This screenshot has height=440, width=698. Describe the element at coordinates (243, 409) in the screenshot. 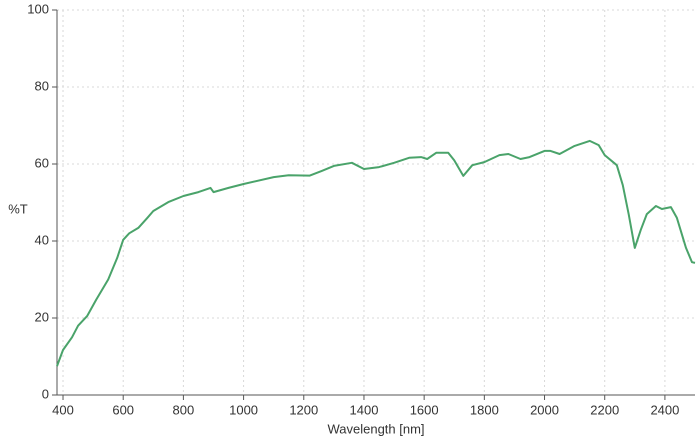

I see `x-tick-label: 1000` at that location.